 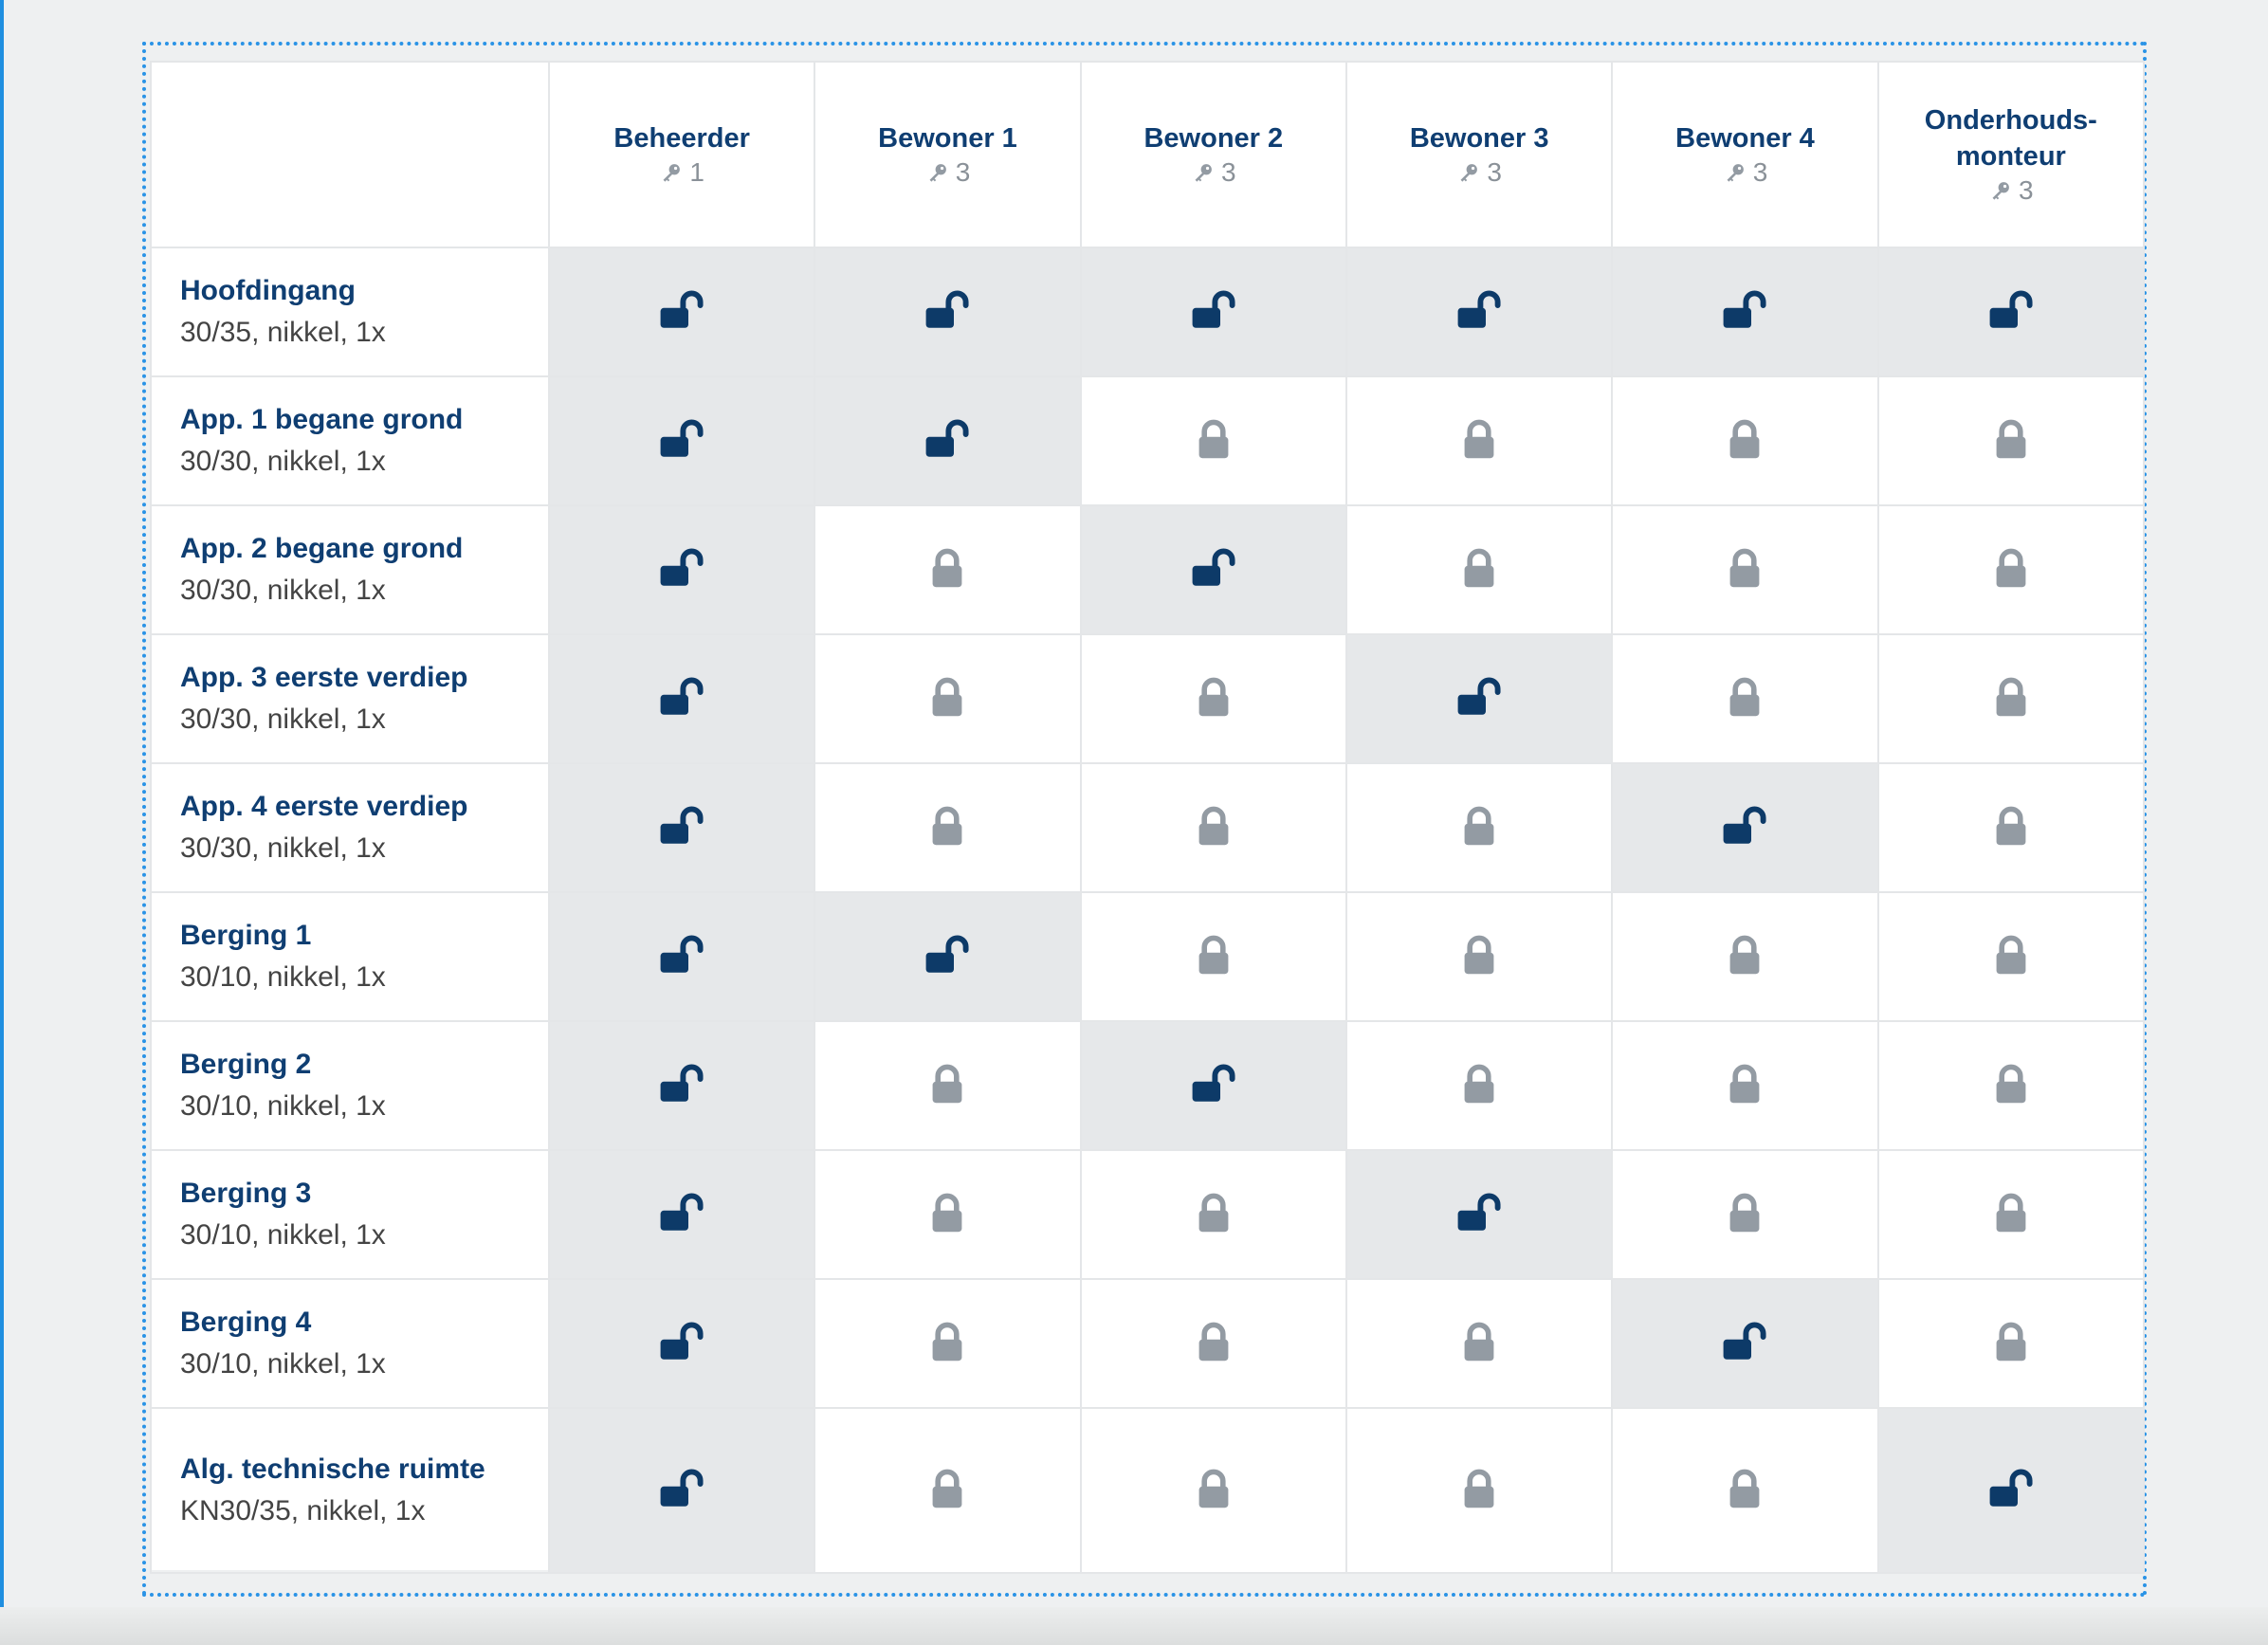 I want to click on column-name: Beheerder, so click(x=681, y=138).